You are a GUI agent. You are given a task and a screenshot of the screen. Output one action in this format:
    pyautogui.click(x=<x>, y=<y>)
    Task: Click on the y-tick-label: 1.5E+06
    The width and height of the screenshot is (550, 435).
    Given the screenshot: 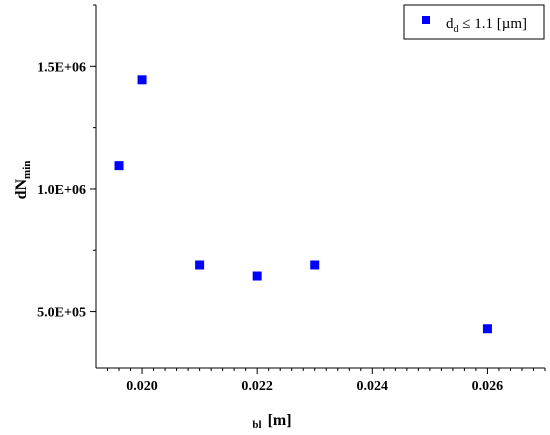 What is the action you would take?
    pyautogui.click(x=61, y=67)
    